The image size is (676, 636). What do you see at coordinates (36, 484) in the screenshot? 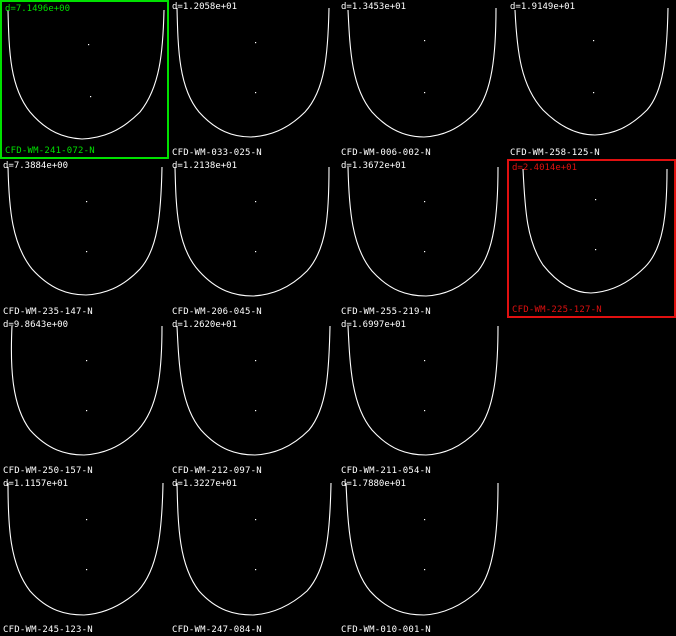
I see `distance-label: d=1.1157e+01` at bounding box center [36, 484].